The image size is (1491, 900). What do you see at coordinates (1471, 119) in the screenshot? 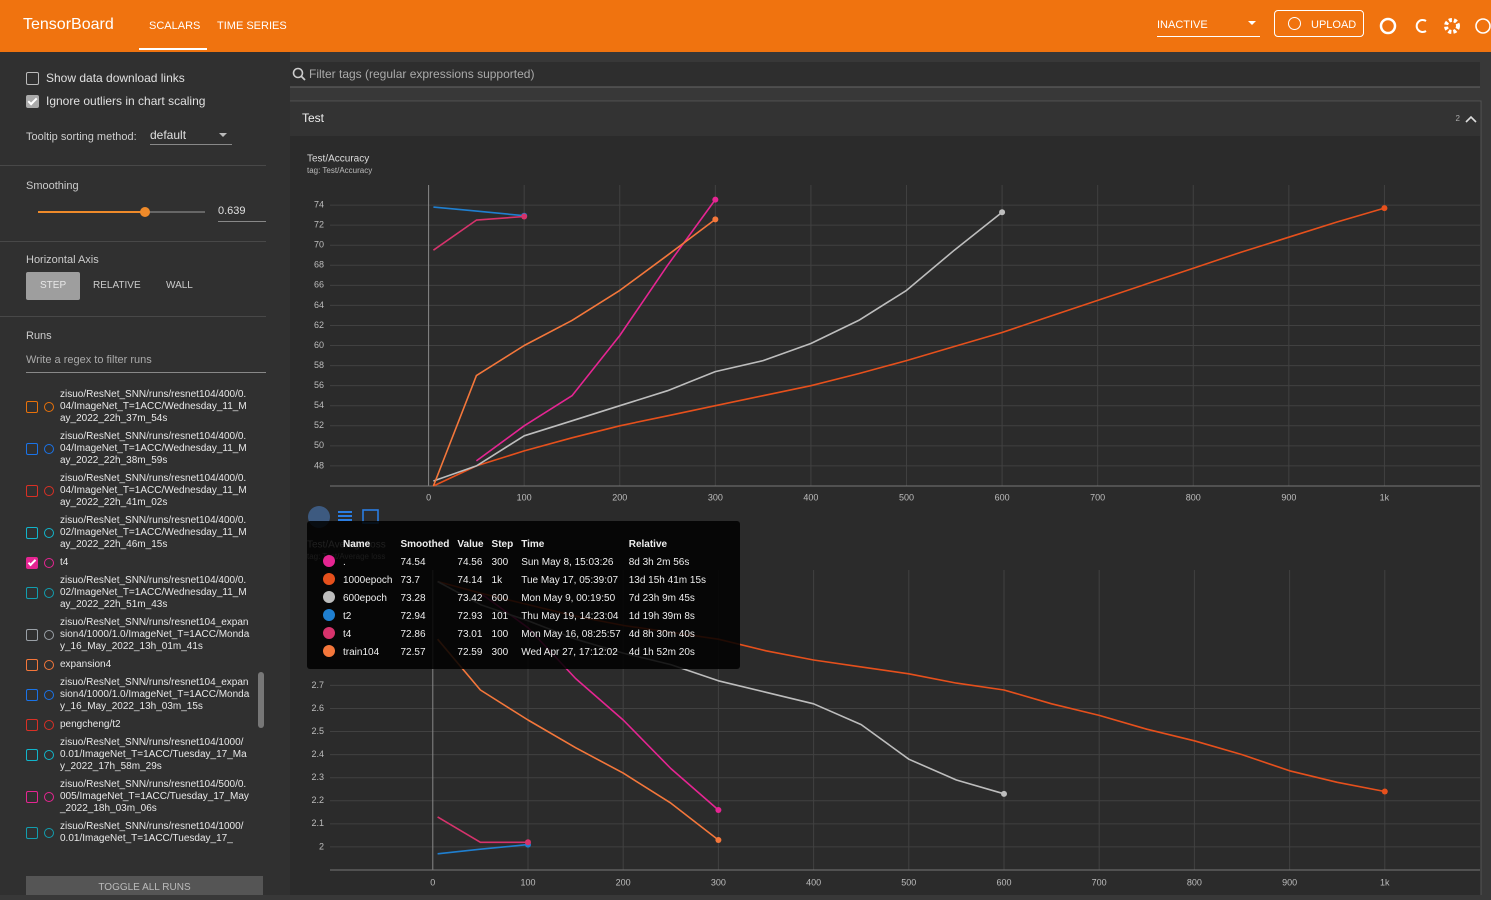
I see `collapse-icon` at bounding box center [1471, 119].